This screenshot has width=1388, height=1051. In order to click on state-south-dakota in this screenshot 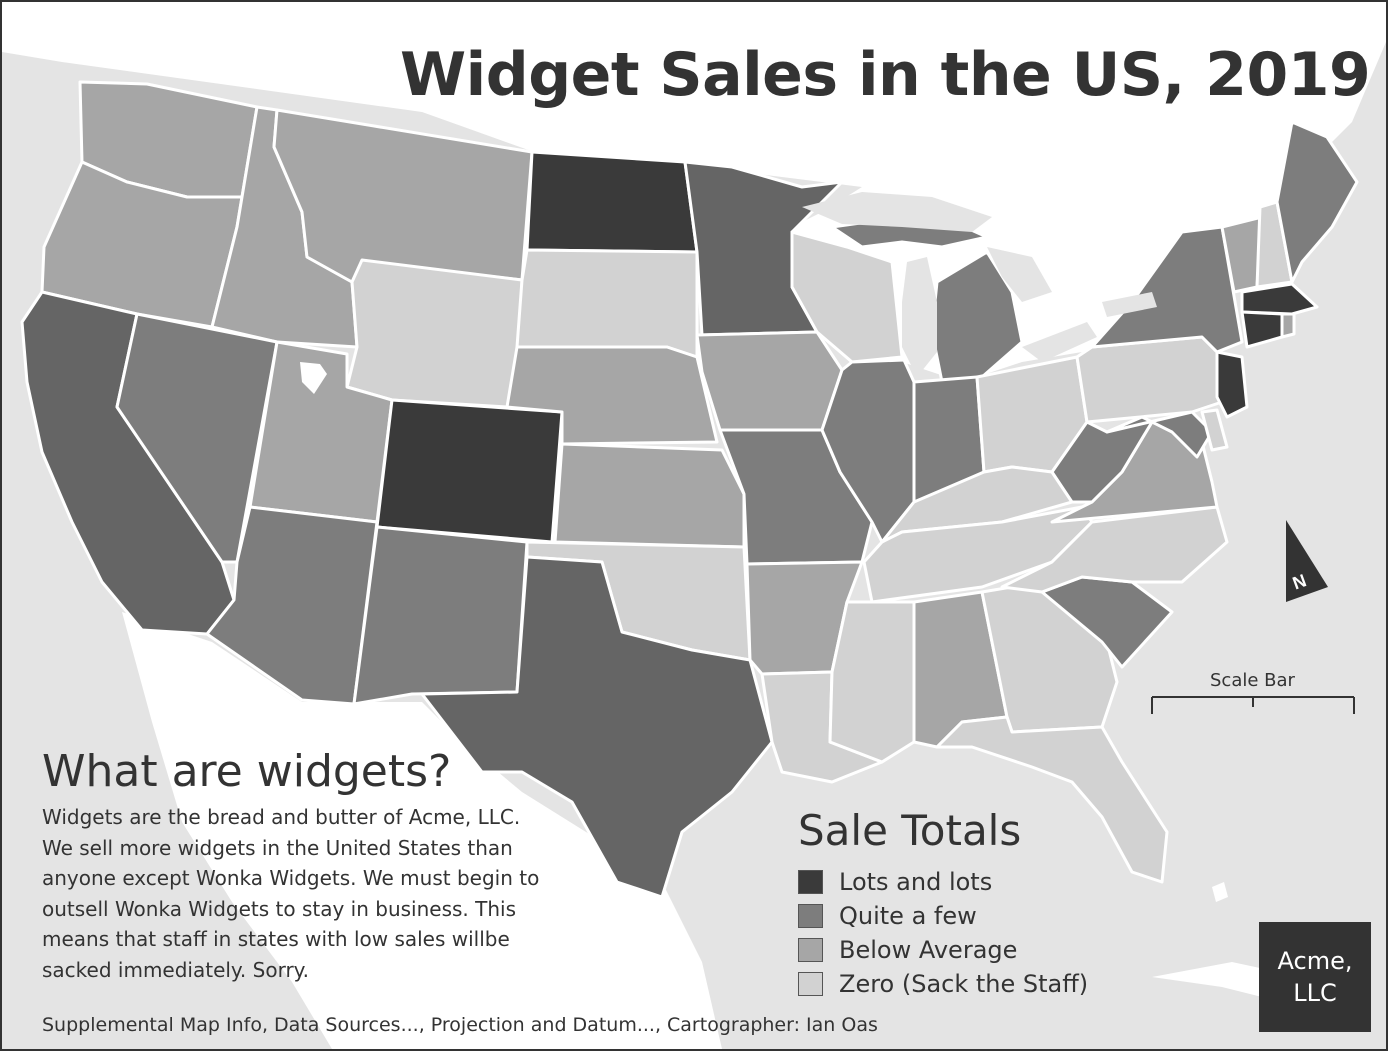, I will do `click(607, 303)`.